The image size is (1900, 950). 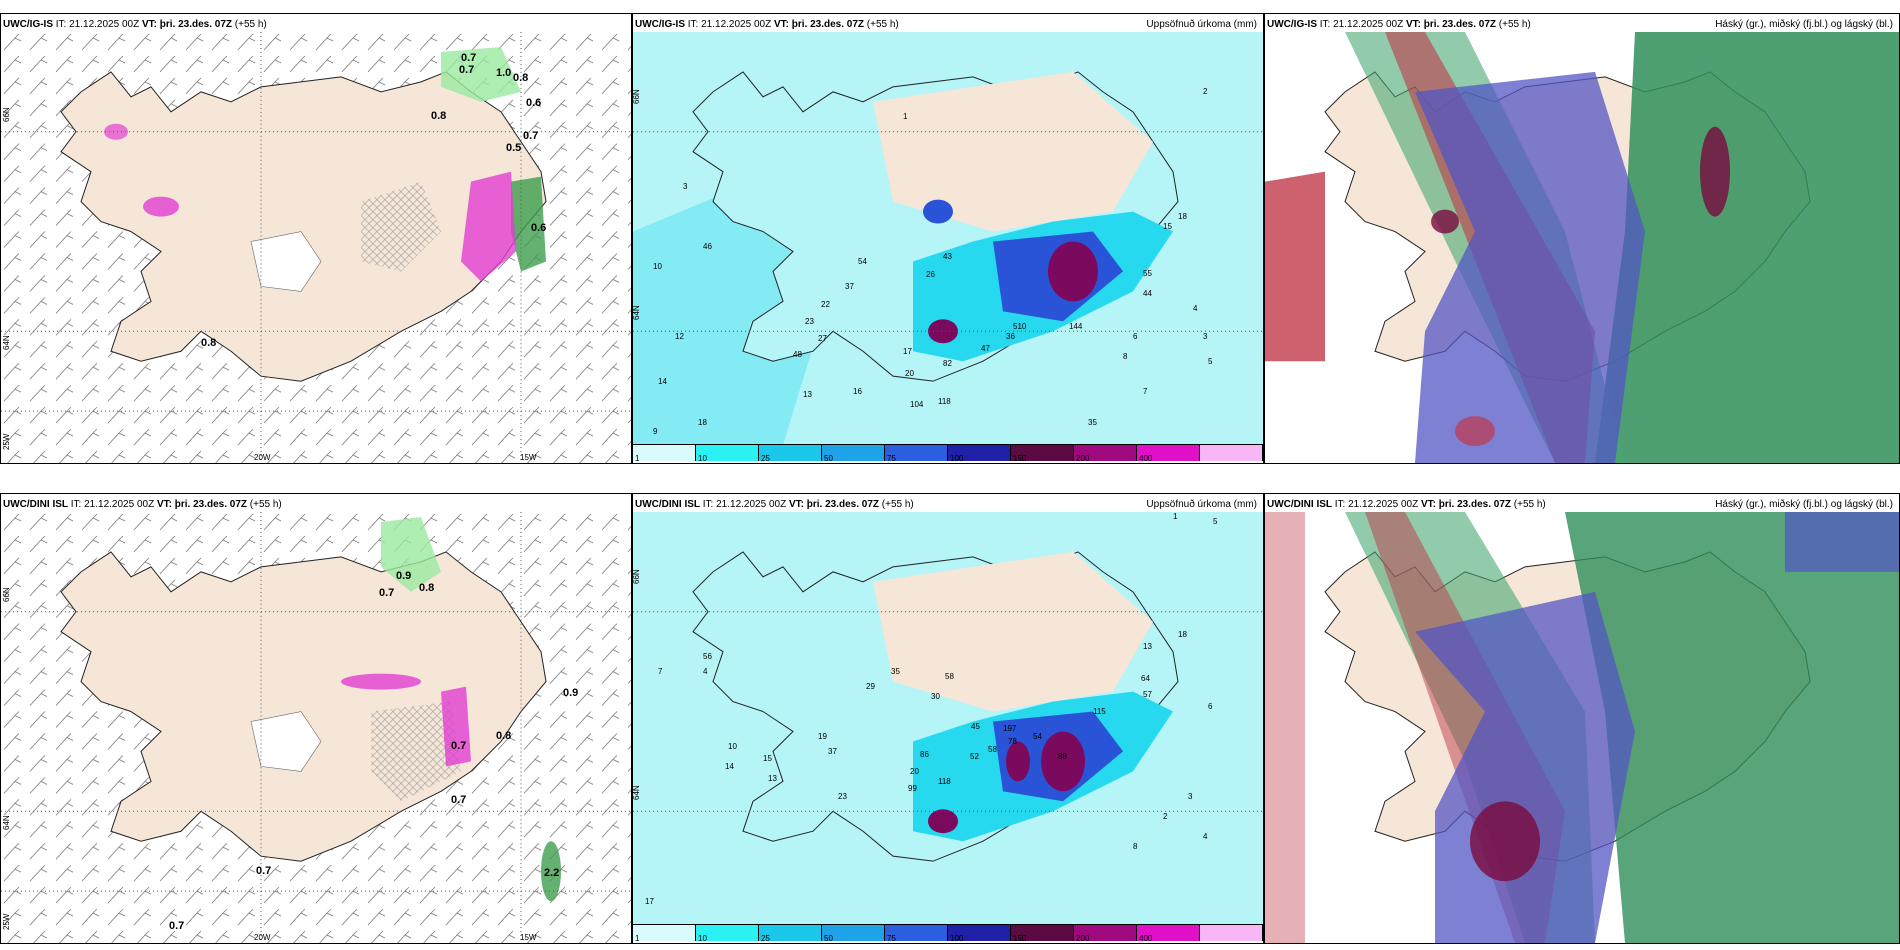 I want to click on colorbar-tick-label: 200, so click(x=1083, y=458).